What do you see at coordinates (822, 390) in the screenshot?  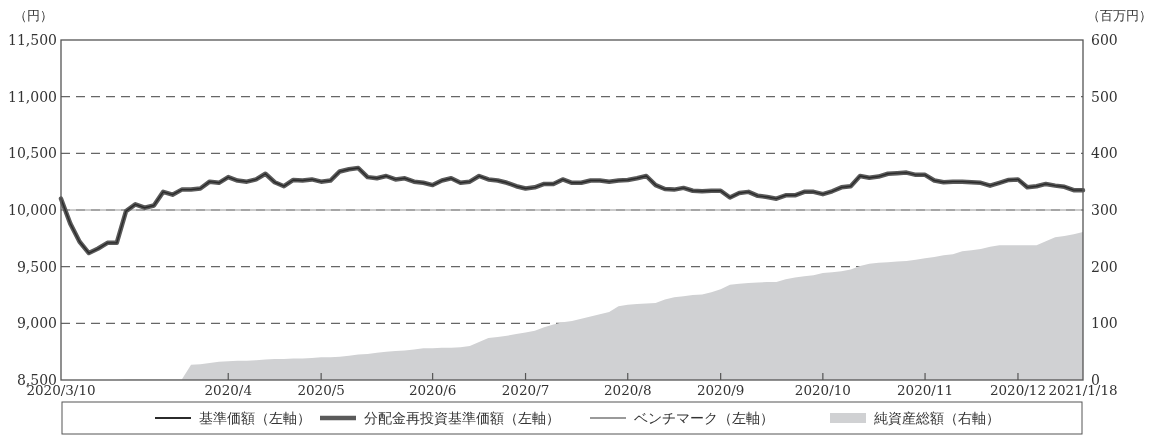 I see `x-tick-label: 2020/10` at bounding box center [822, 390].